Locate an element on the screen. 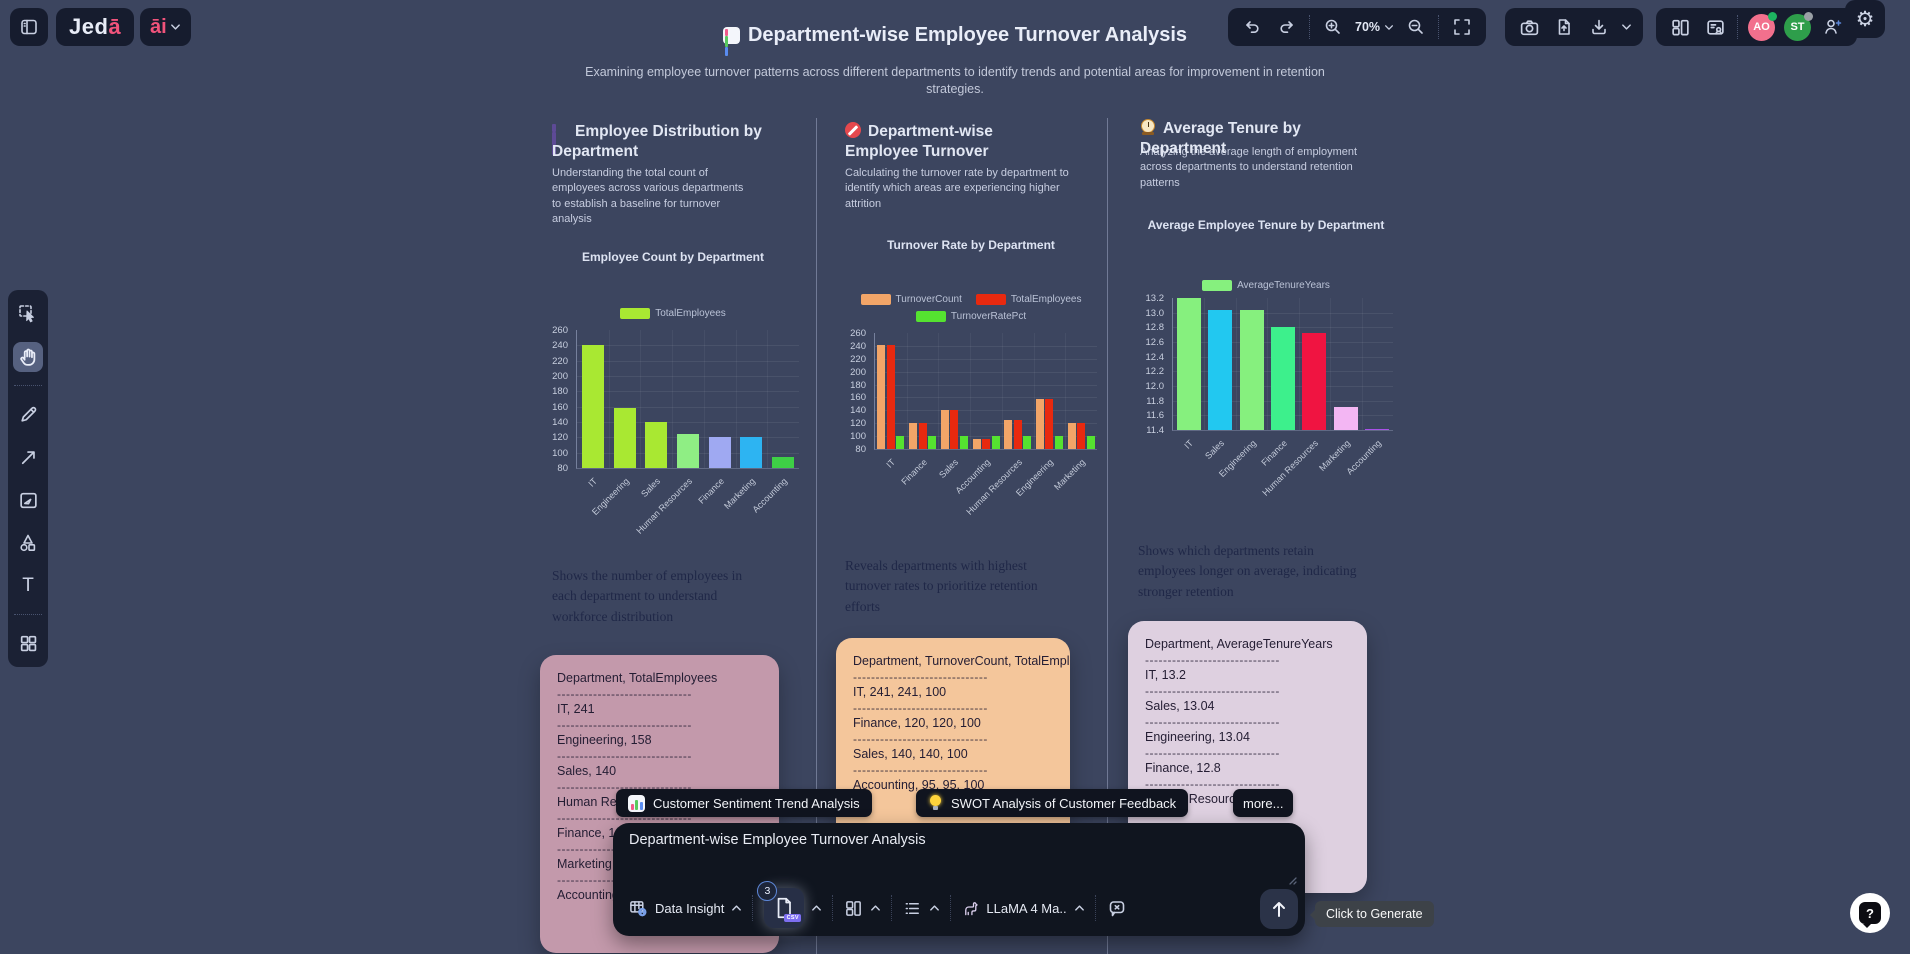 The width and height of the screenshot is (1910, 954). column2-heading: Department-wise Employee Turnover is located at coordinates (919, 141).